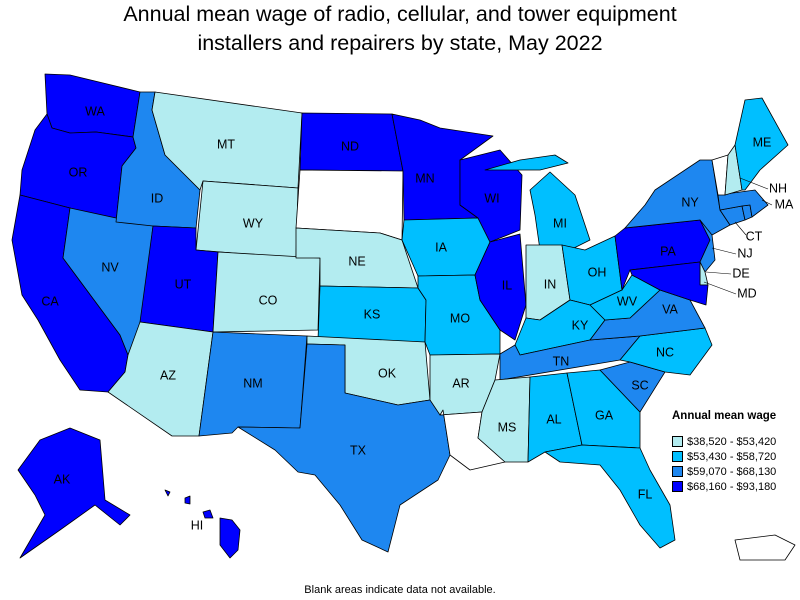  Describe the element at coordinates (778, 188) in the screenshot. I see `label-NH: NH` at that location.